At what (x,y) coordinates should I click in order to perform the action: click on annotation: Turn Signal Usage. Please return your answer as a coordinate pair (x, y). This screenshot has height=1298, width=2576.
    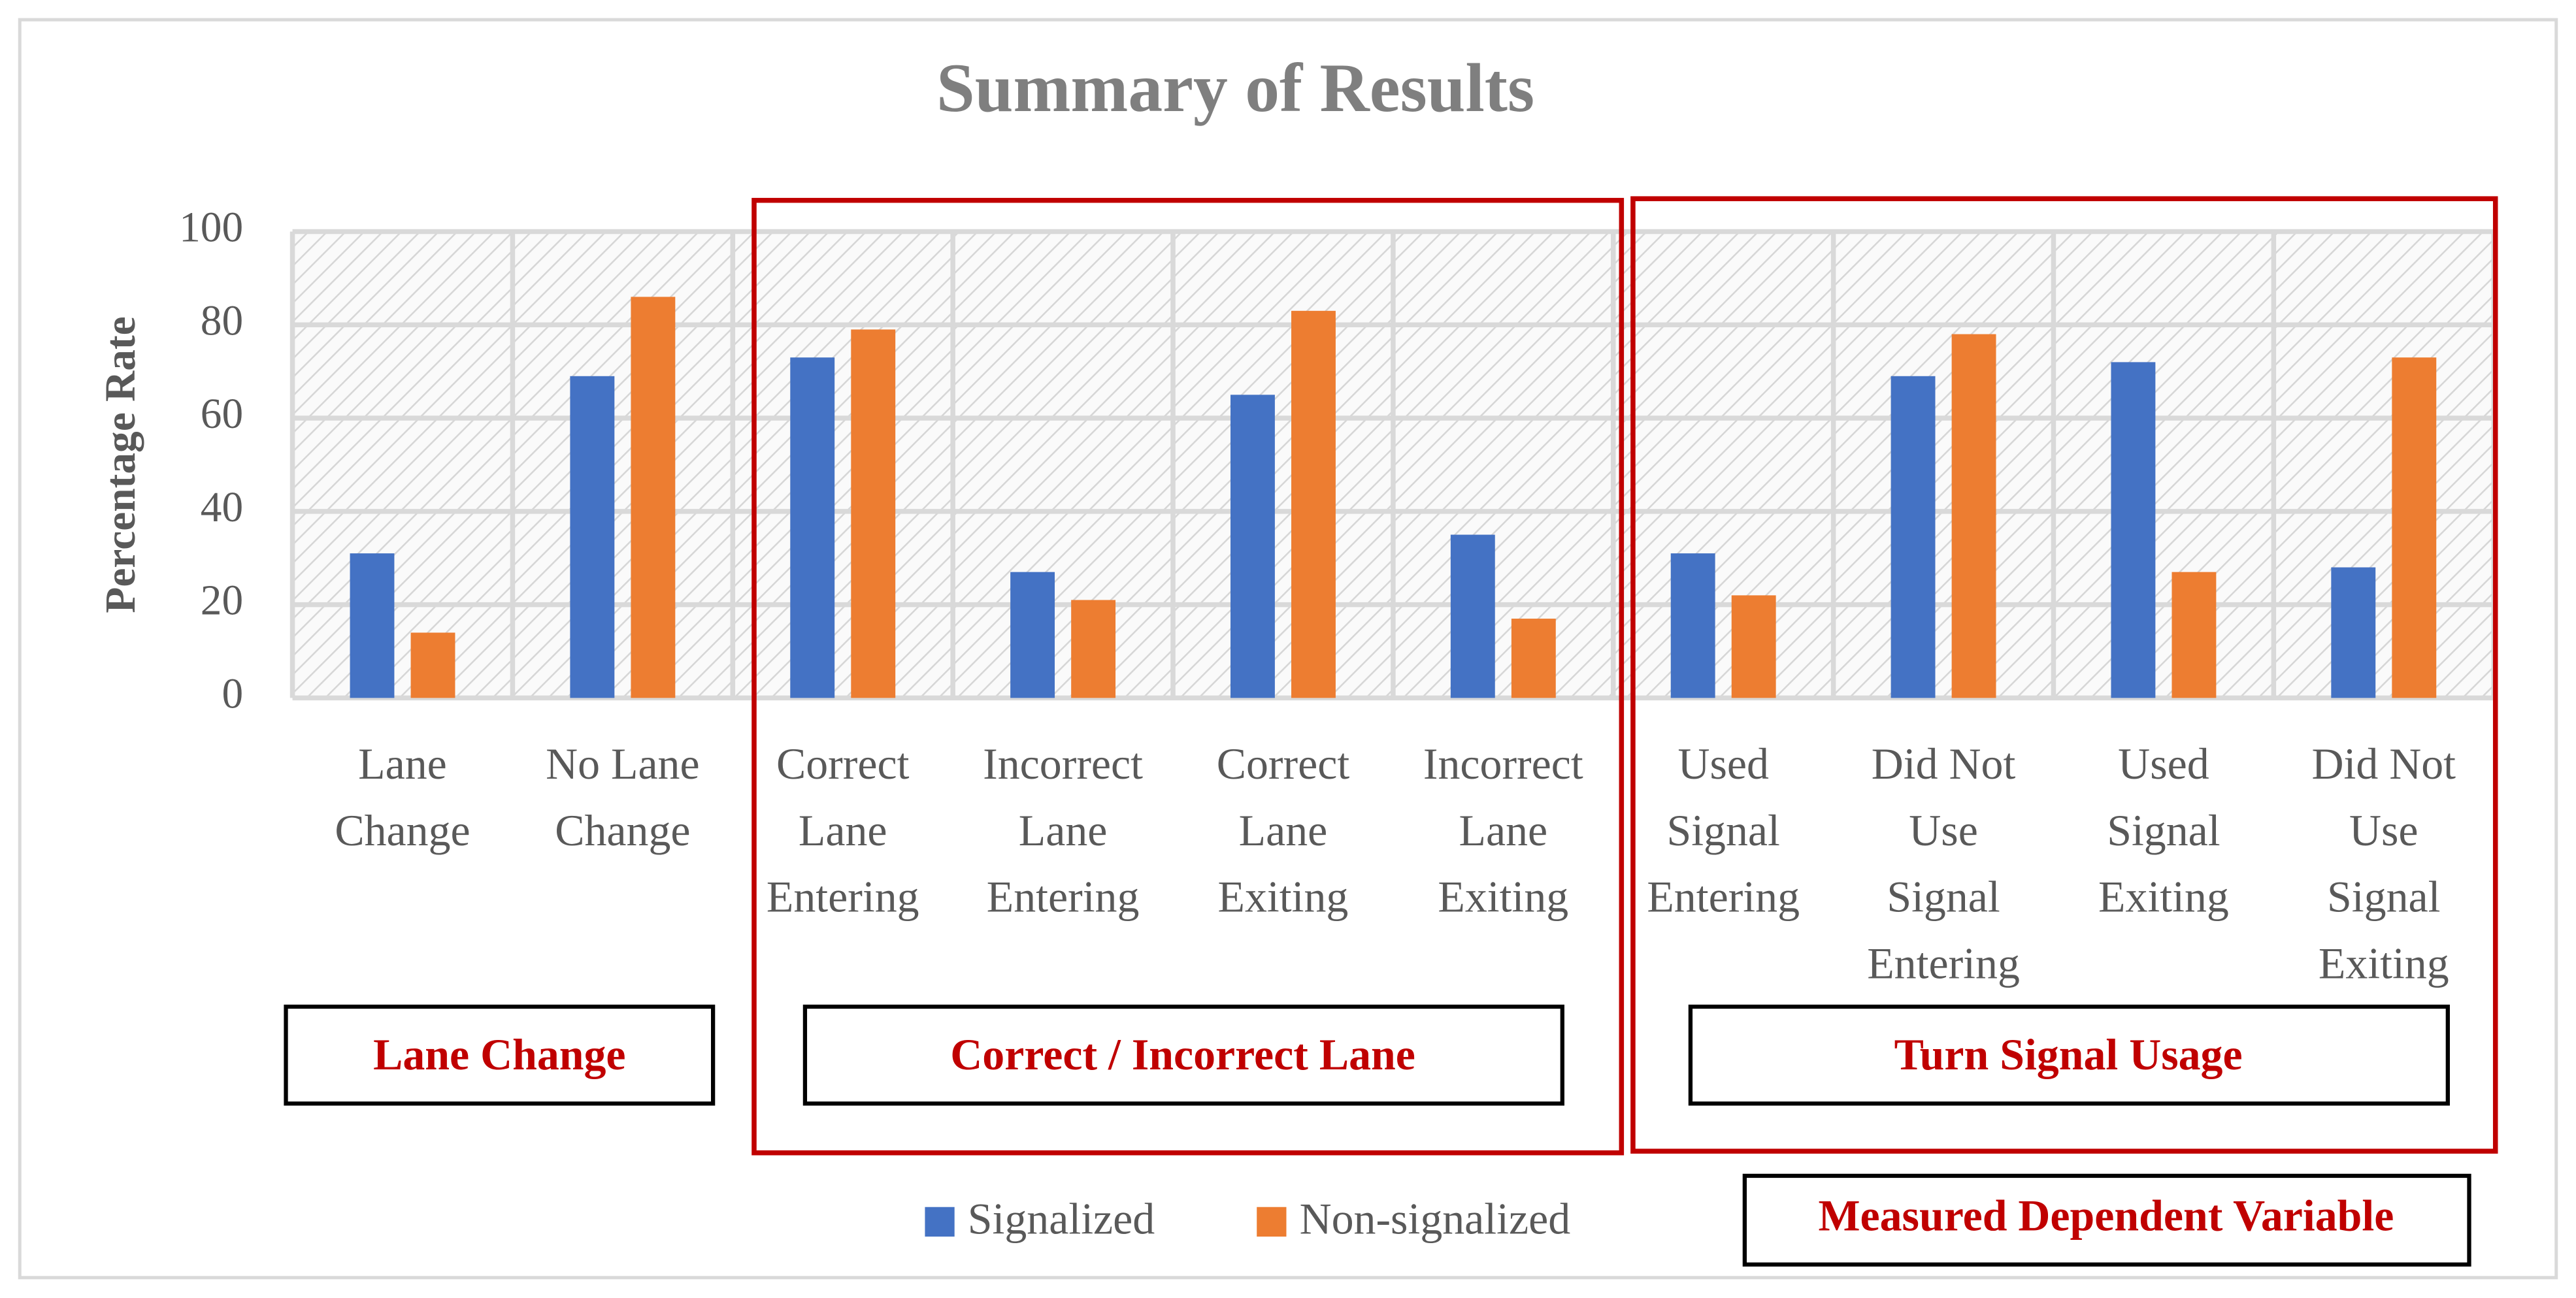
    Looking at the image, I should click on (2068, 1054).